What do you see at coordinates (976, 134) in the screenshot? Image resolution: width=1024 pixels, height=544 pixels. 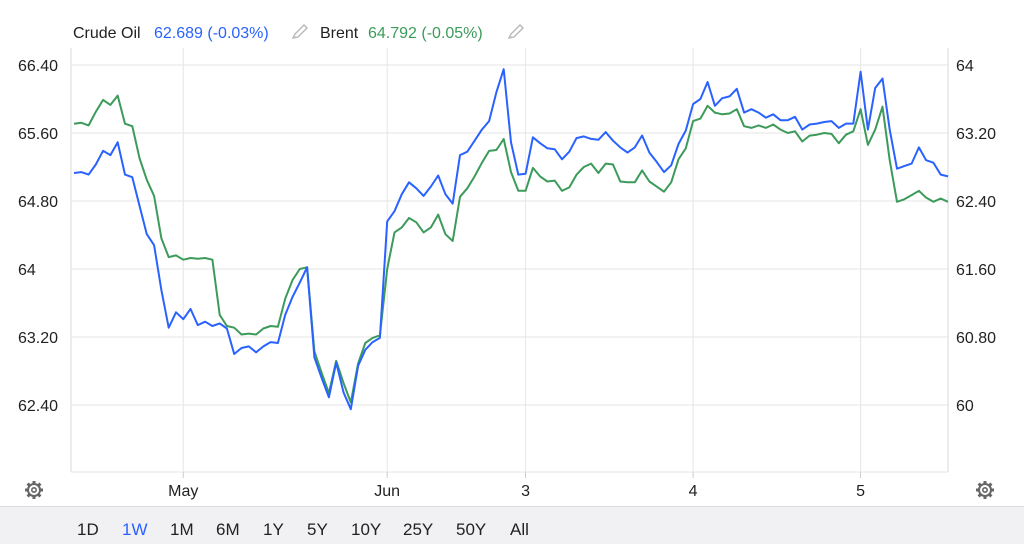 I see `right-tick-label: 63.20` at bounding box center [976, 134].